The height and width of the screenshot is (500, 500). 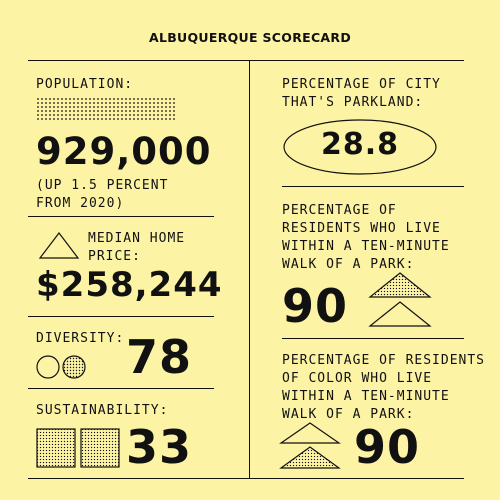 I want to click on squares-icon, so click(x=78, y=448).